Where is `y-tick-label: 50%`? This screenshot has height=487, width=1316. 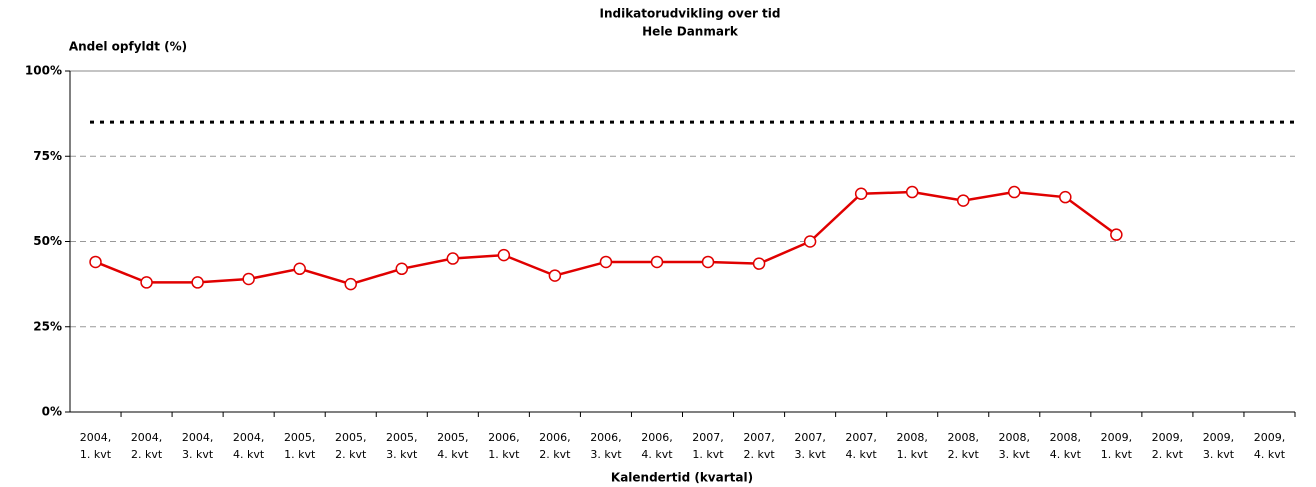 y-tick-label: 50% is located at coordinates (47, 241).